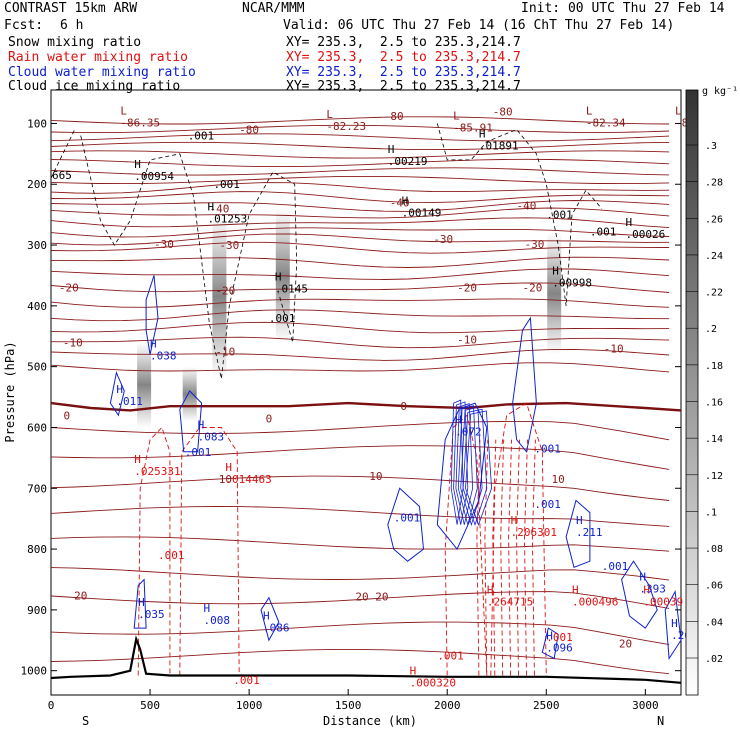 This screenshot has height=740, width=740. I want to click on contour-value-11: .001, so click(450, 655).